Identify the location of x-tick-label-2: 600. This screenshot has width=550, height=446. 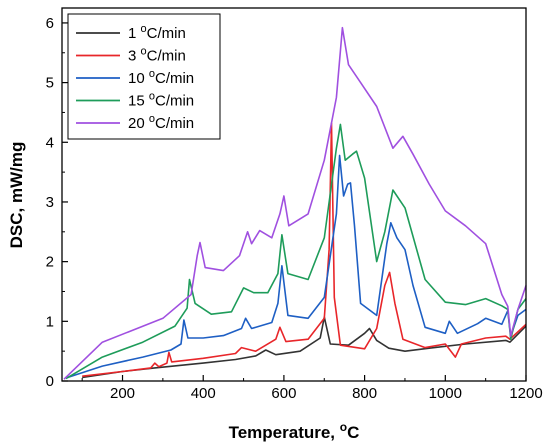
(283, 393).